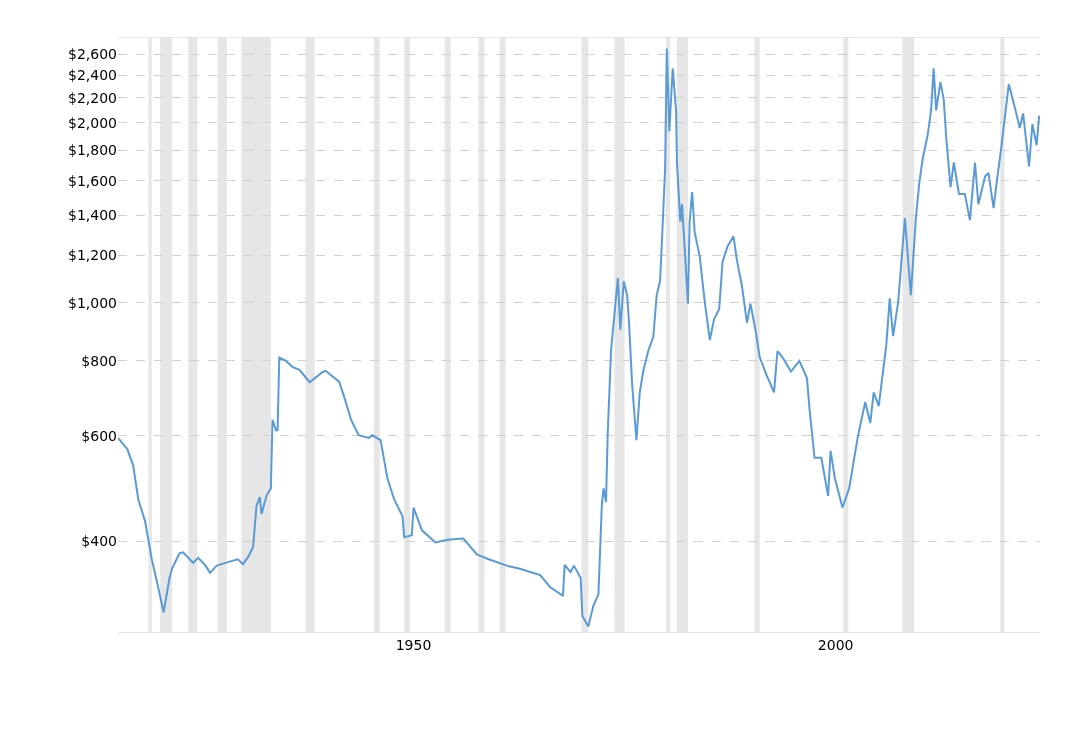 The width and height of the screenshot is (1066, 737). What do you see at coordinates (99, 360) in the screenshot?
I see `y-tick-label: $800` at bounding box center [99, 360].